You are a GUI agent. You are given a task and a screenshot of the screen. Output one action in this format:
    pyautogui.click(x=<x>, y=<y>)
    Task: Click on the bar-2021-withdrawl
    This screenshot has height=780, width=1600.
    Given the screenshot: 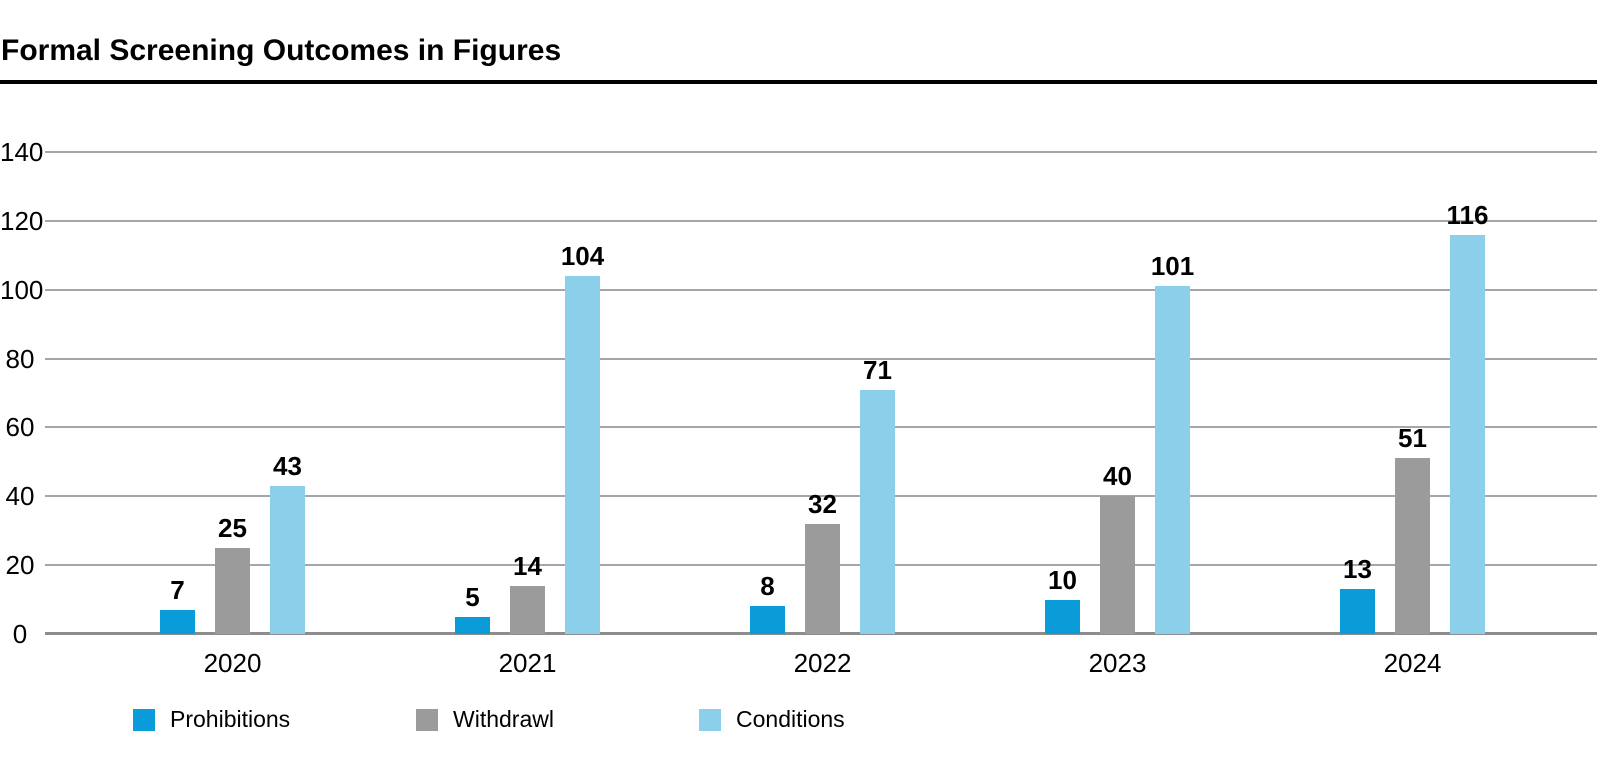 What is the action you would take?
    pyautogui.click(x=527, y=610)
    